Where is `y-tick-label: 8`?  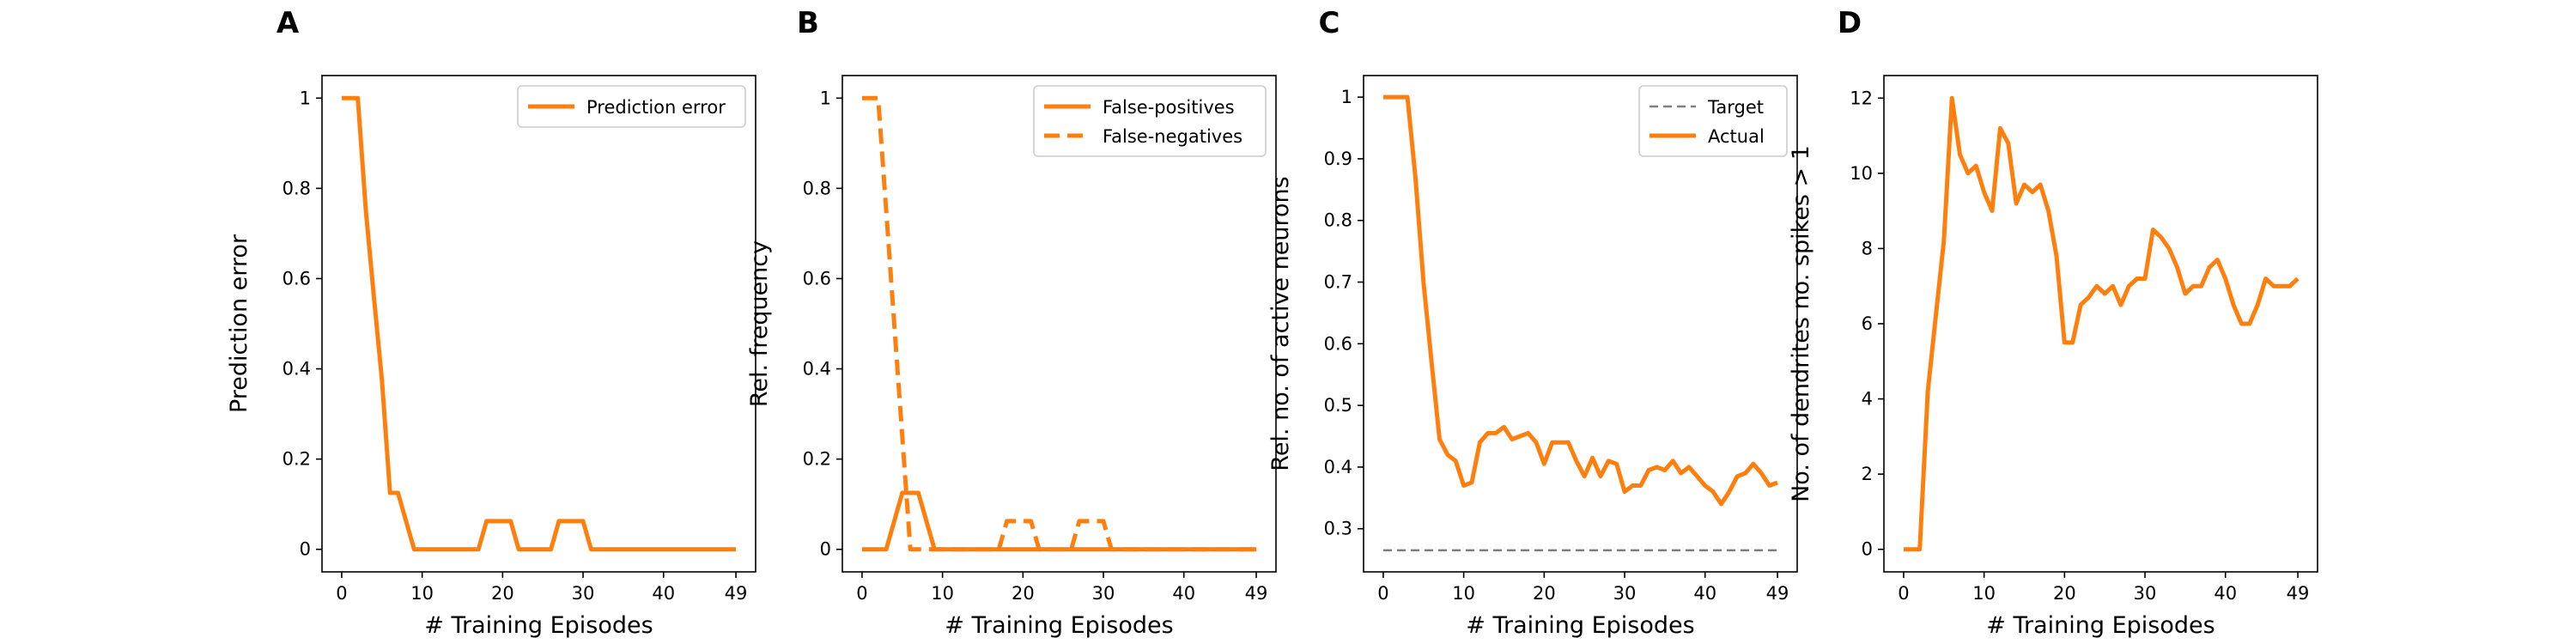 y-tick-label: 8 is located at coordinates (1867, 248).